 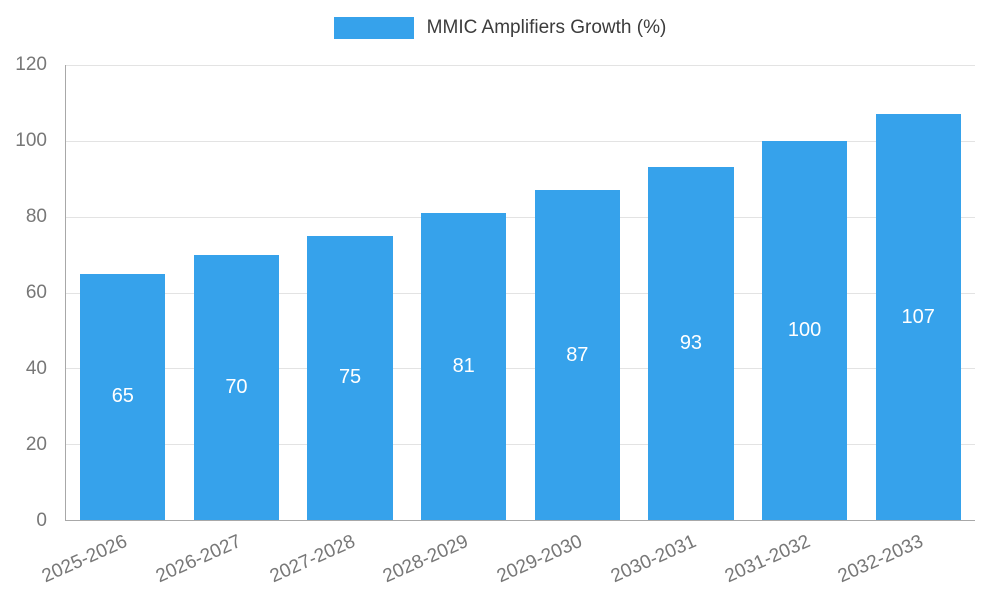 I want to click on bar-2030-2031: 93, so click(x=691, y=343).